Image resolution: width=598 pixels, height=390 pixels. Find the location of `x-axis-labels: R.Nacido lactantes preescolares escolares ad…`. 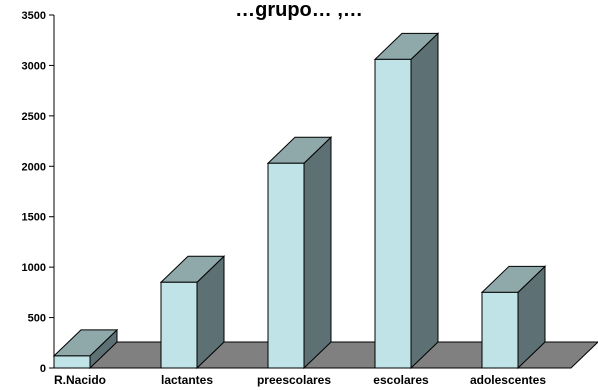

x-axis-labels: R.Nacido lactantes preescolares escolares ad… is located at coordinates (300, 380).